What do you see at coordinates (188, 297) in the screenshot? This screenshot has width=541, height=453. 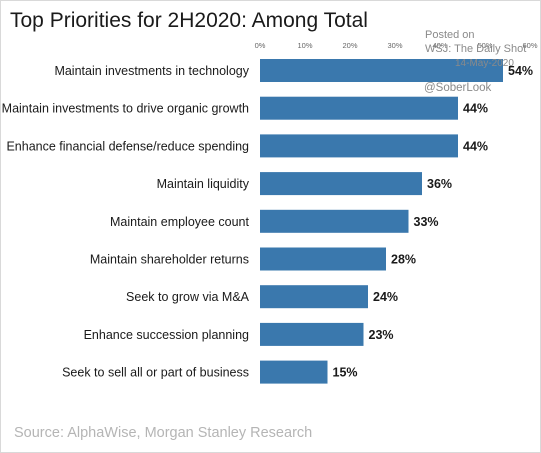 I see `category-label: Seek to grow via M&A` at bounding box center [188, 297].